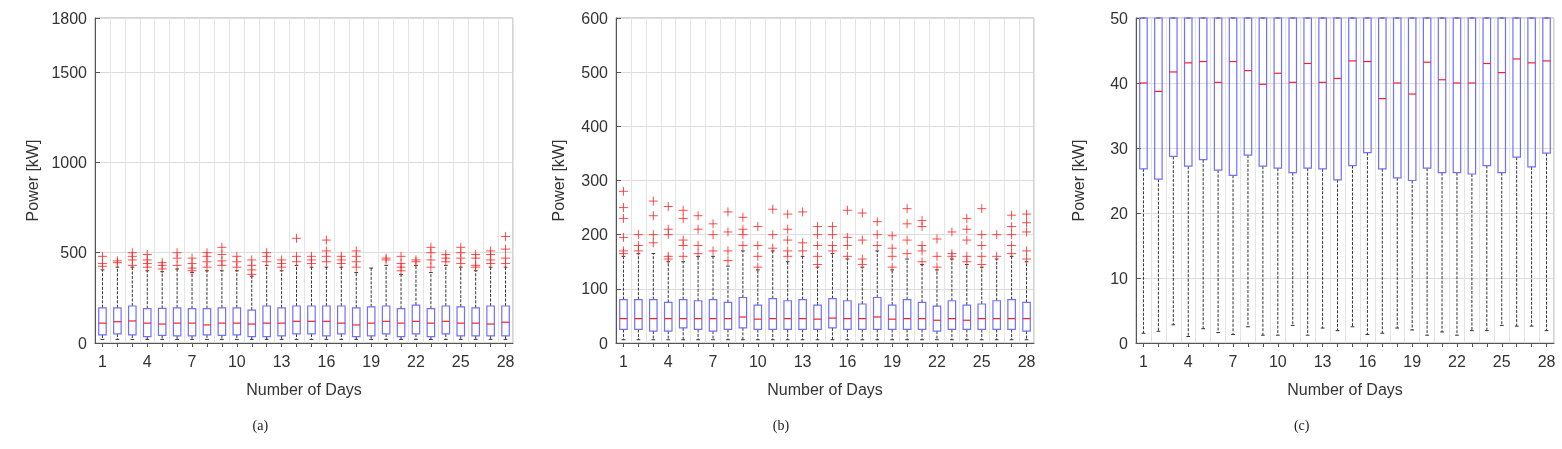  What do you see at coordinates (260, 426) in the screenshot?
I see `text: (a)` at bounding box center [260, 426].